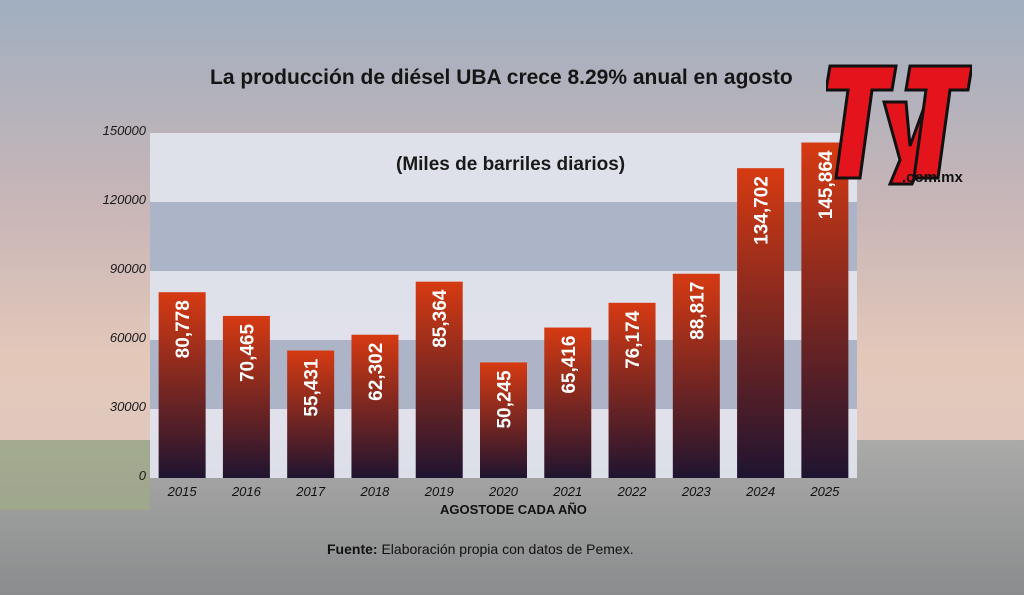 The width and height of the screenshot is (1024, 595). Describe the element at coordinates (125, 303) in the screenshot. I see `y-axis-ticks: 0 30000 60000 90000 120000 150000` at that location.